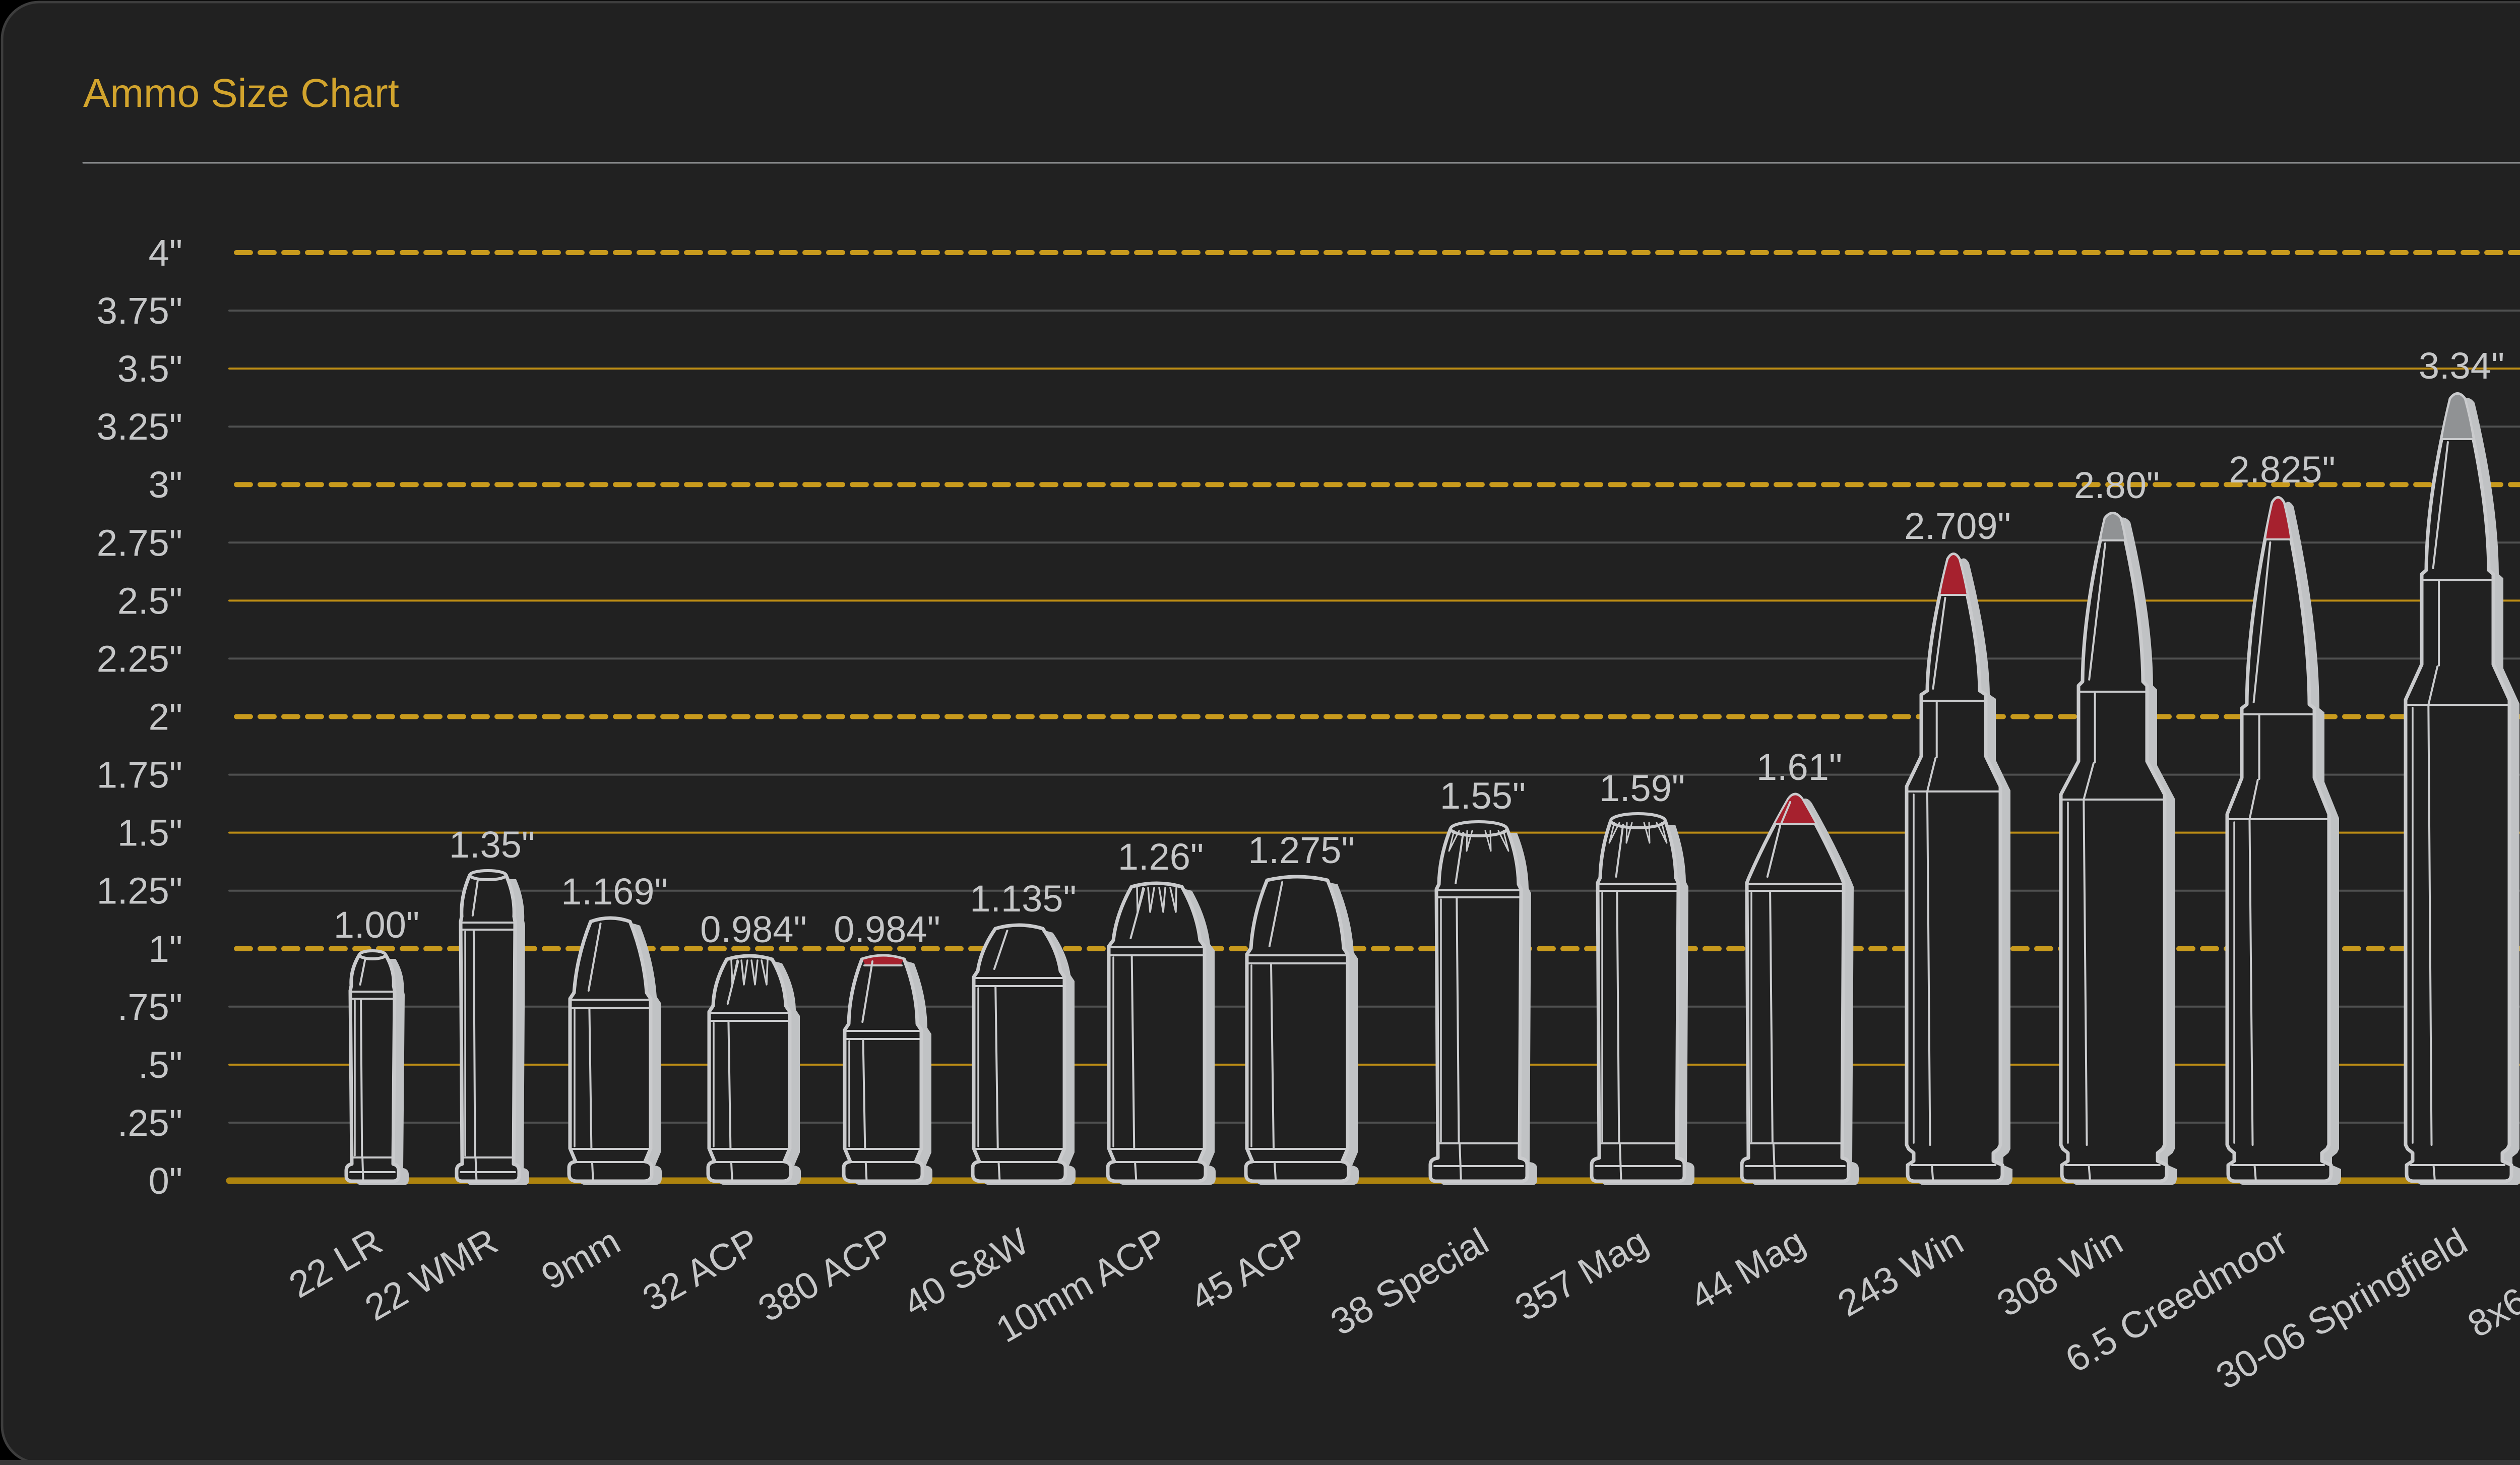 The image size is (2520, 1465). I want to click on svg-text: 0", so click(166, 1181).